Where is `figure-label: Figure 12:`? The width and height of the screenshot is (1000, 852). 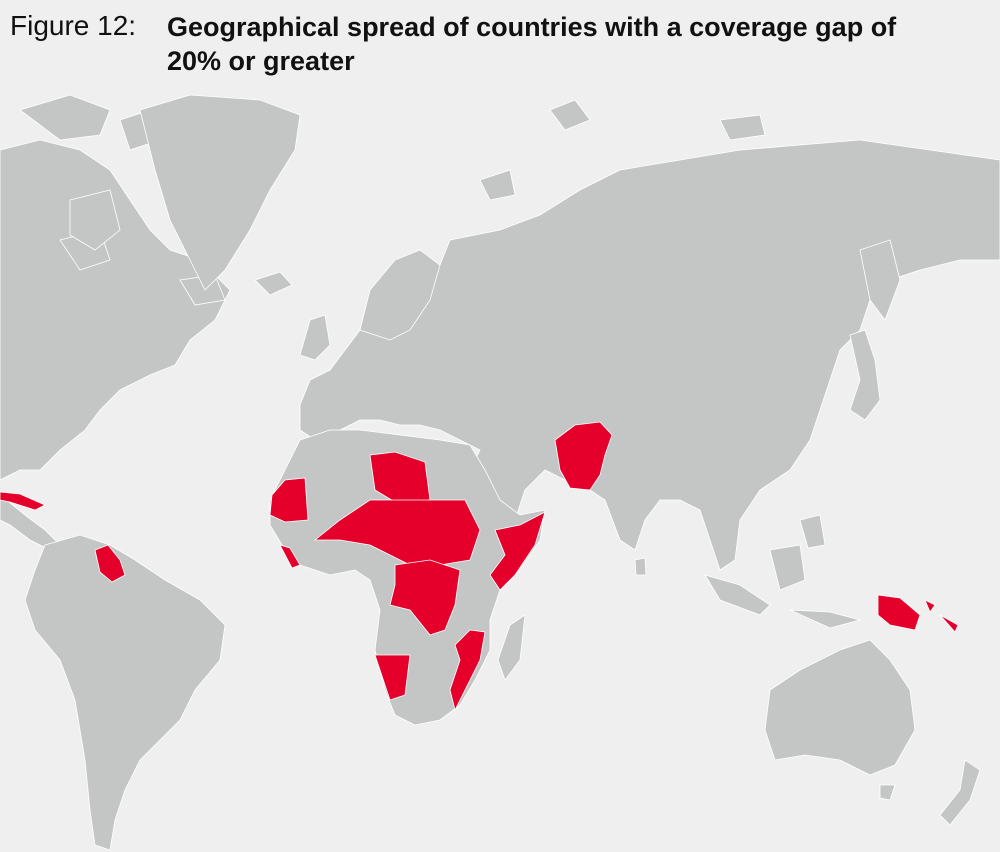
figure-label: Figure 12: is located at coordinates (73, 25).